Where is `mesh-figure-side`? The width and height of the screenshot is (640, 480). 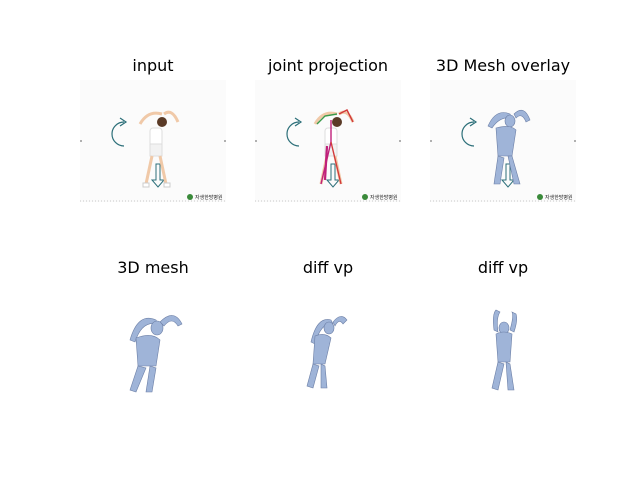
mesh-figure-side is located at coordinates (328, 351).